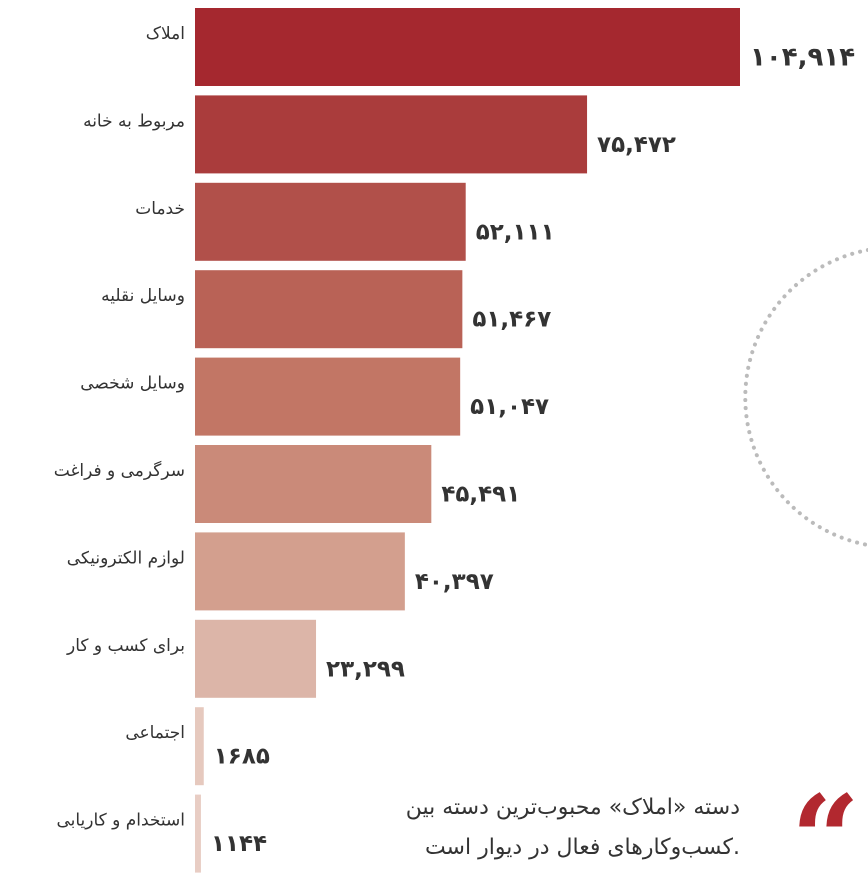  Describe the element at coordinates (573, 807) in the screenshot. I see `annotation-line: دسته «املاک» محبوب‌ترین دسته بین` at that location.